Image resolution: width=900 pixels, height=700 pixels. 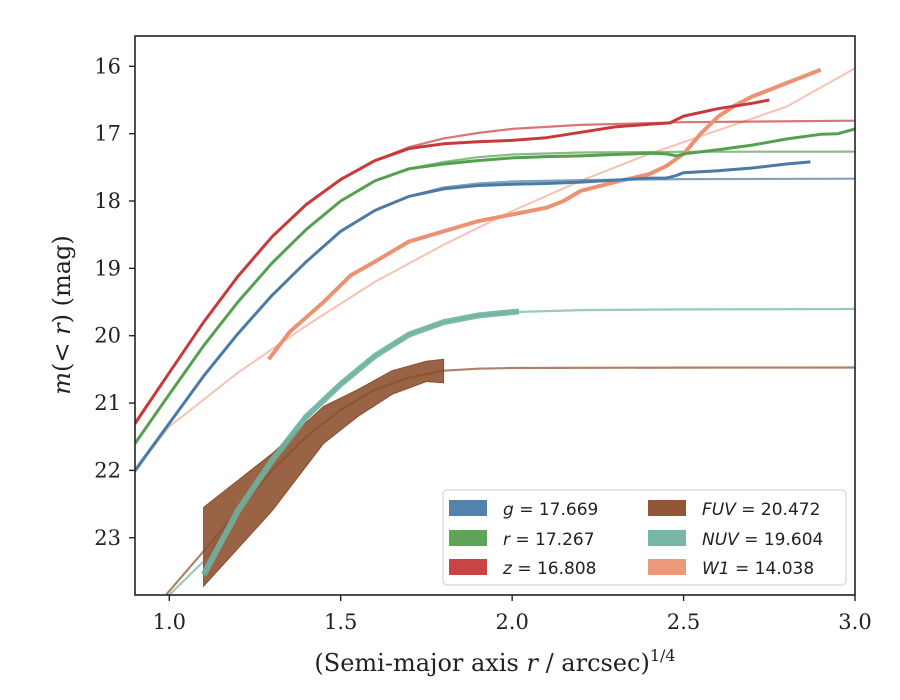 I want to click on y-tick-label: 20, so click(x=107, y=336).